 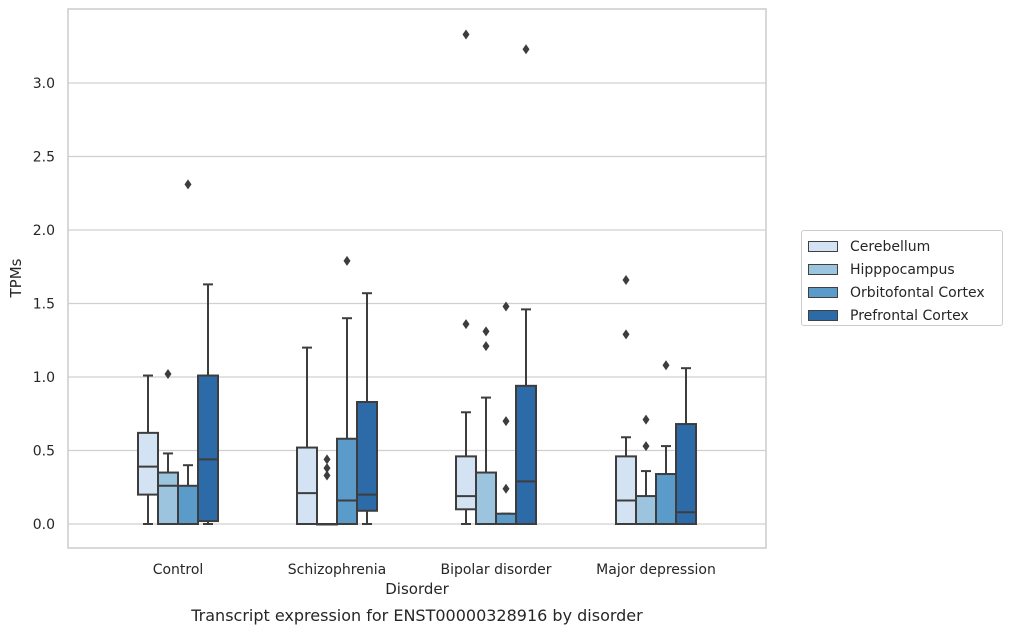 What do you see at coordinates (890, 246) in the screenshot?
I see `legend-label: Cerebellum` at bounding box center [890, 246].